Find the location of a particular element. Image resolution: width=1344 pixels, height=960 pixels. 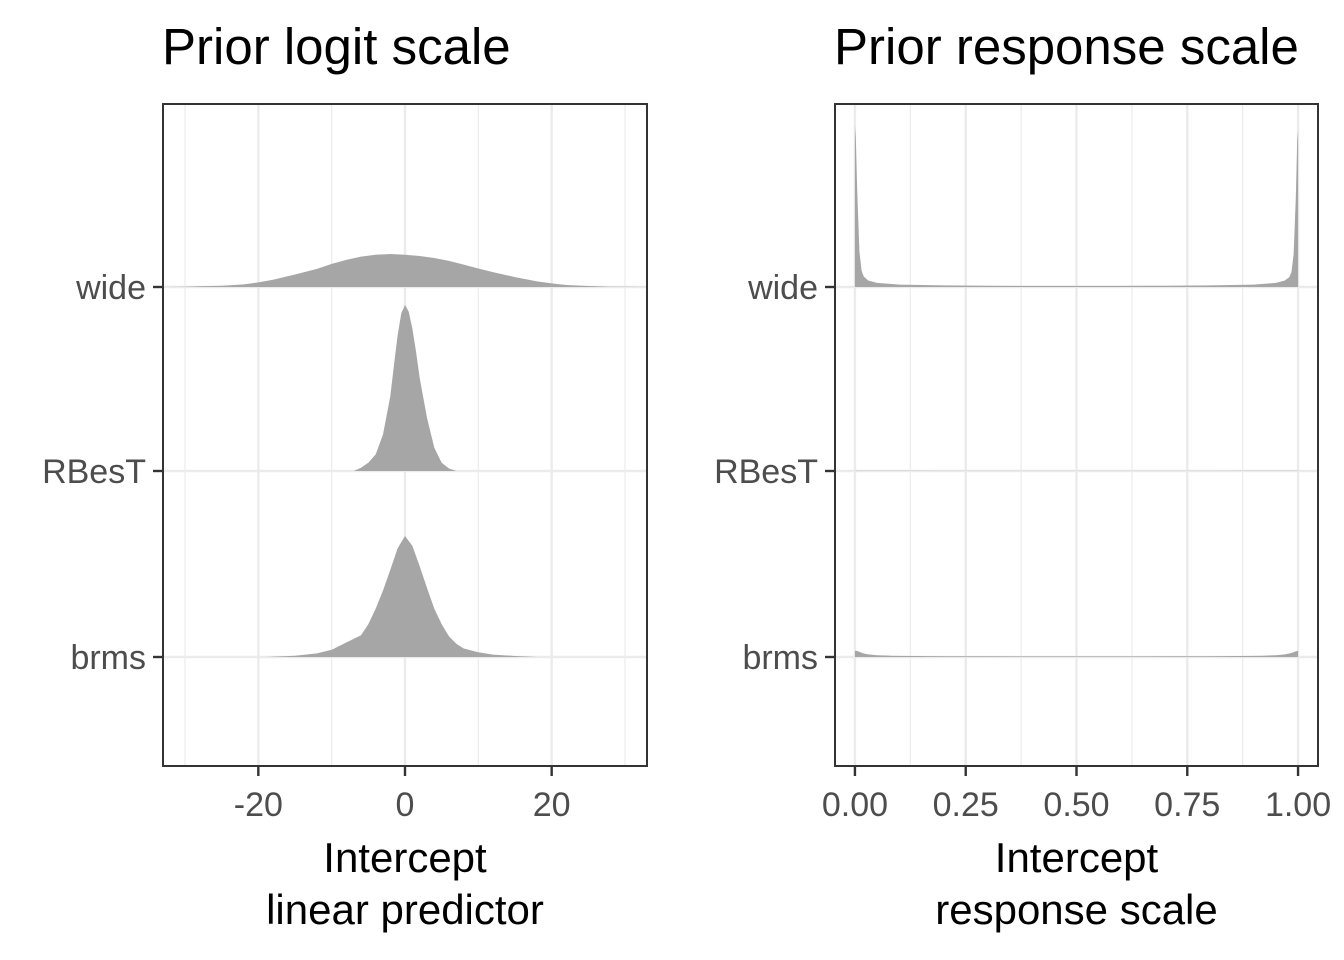

x-tick-label: 0.25 is located at coordinates (966, 805).